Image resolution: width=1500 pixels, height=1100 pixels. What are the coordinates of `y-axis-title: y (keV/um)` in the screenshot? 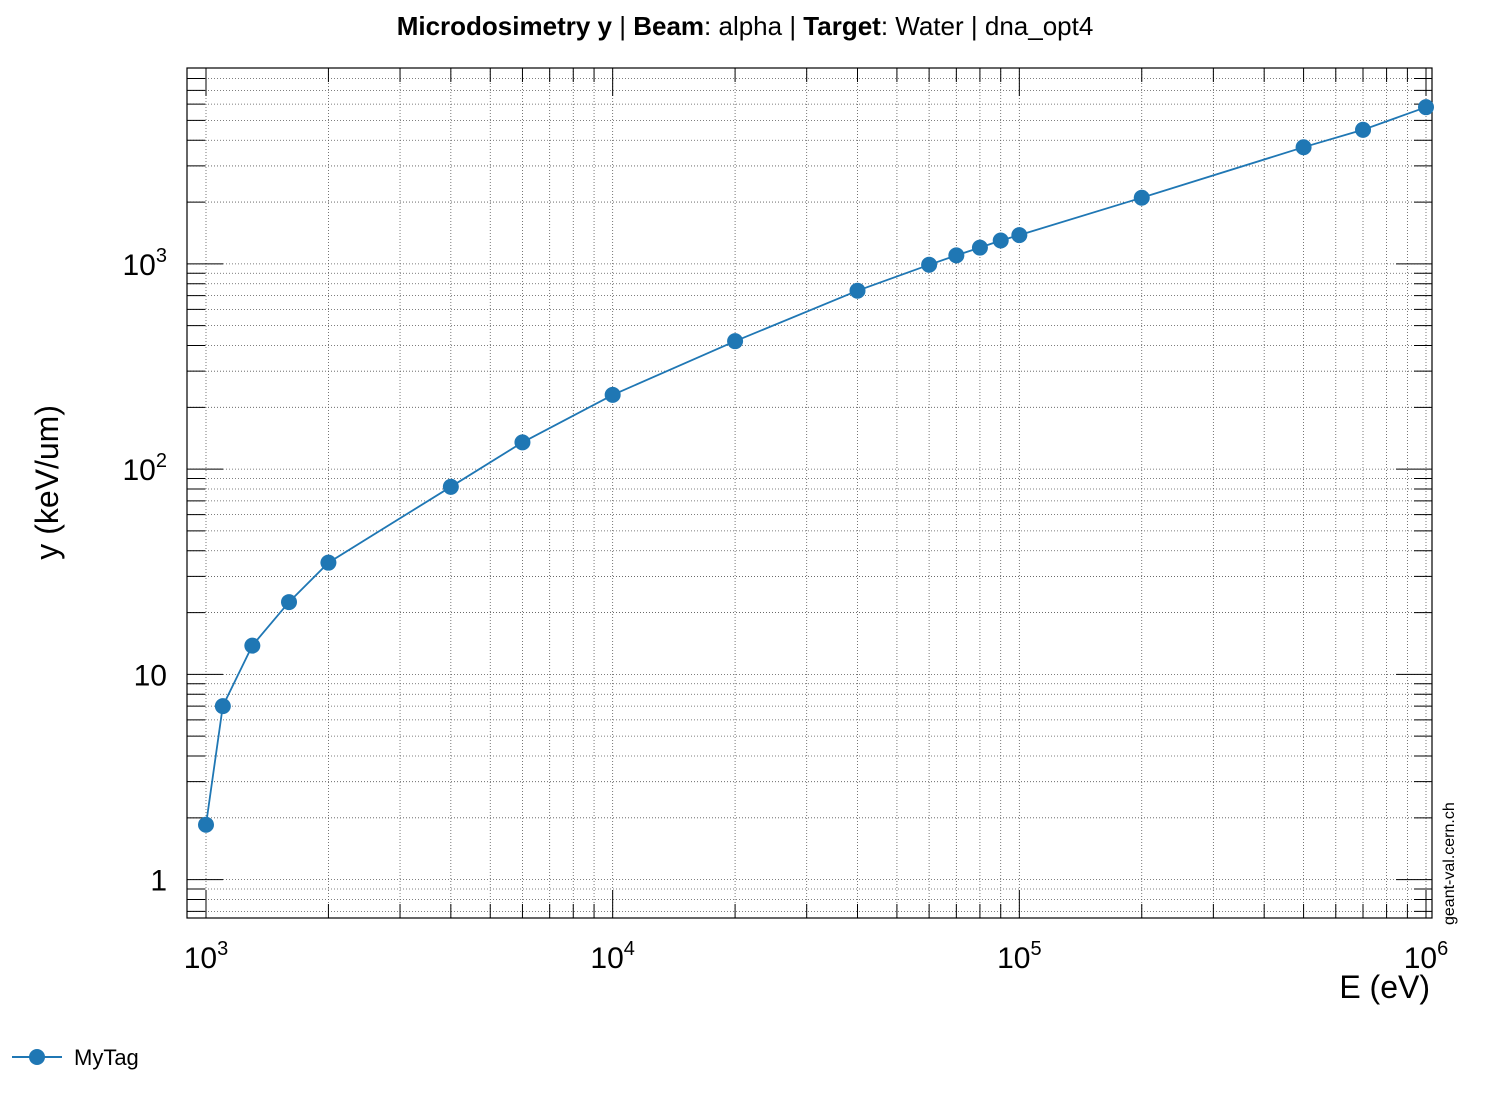 It's located at (47, 482).